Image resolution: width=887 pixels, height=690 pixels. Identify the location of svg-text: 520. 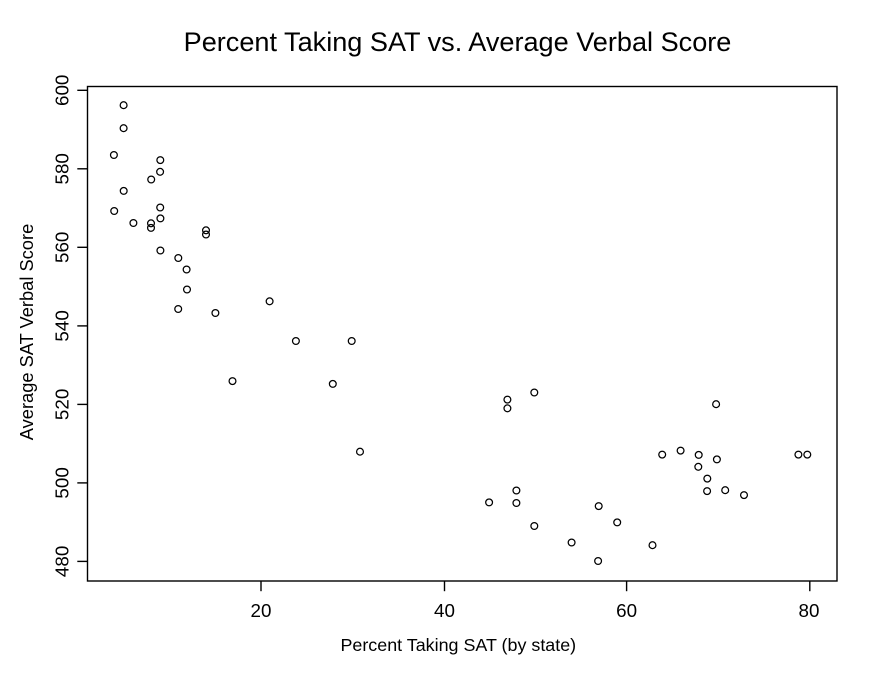
(62, 404).